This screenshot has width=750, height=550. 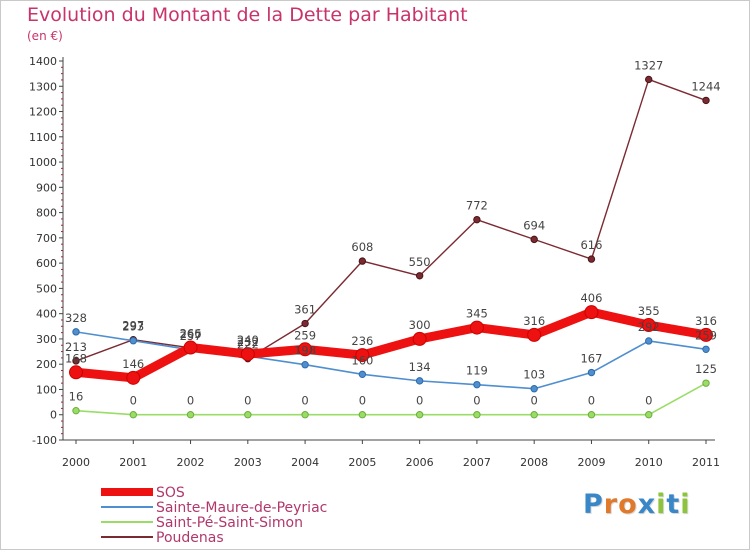 I want to click on y-tick-label: 500, so click(x=46, y=288).